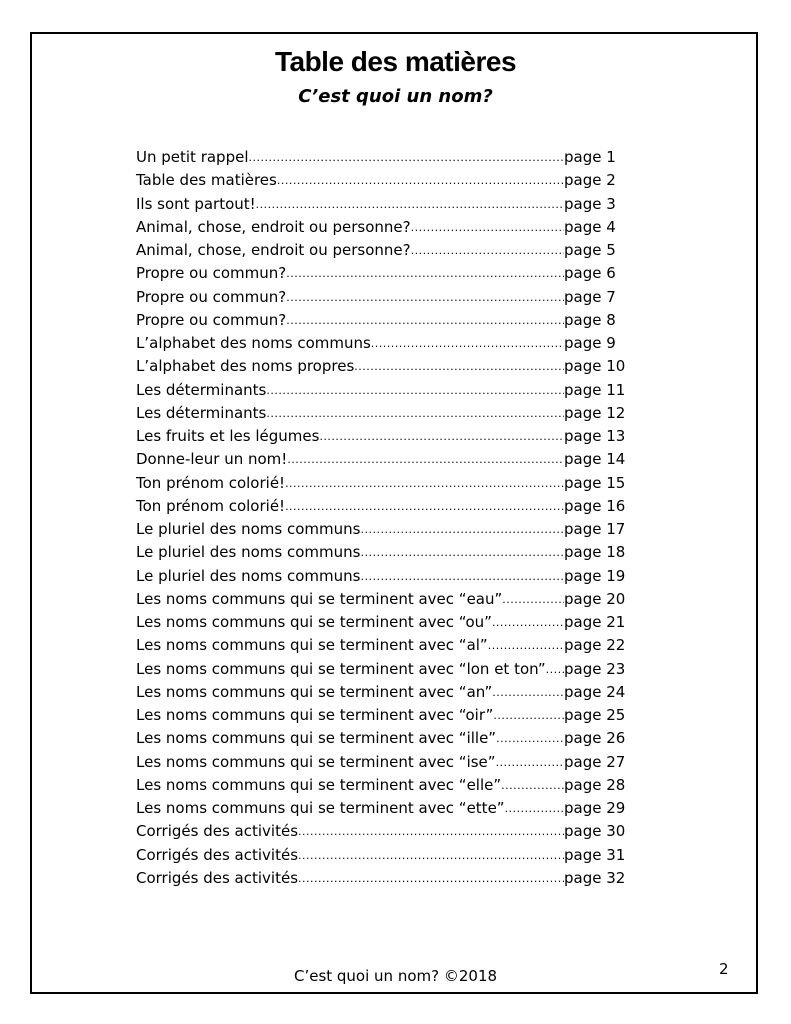  What do you see at coordinates (595, 482) in the screenshot?
I see `toc-entry-page: page 15` at bounding box center [595, 482].